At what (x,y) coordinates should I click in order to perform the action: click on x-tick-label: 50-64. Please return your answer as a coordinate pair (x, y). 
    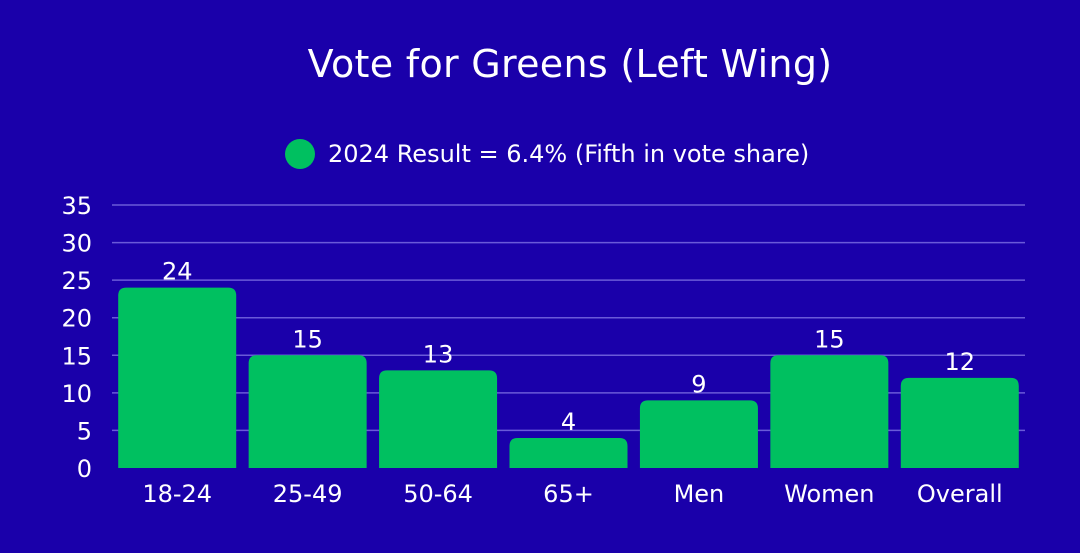
    Looking at the image, I should click on (438, 494).